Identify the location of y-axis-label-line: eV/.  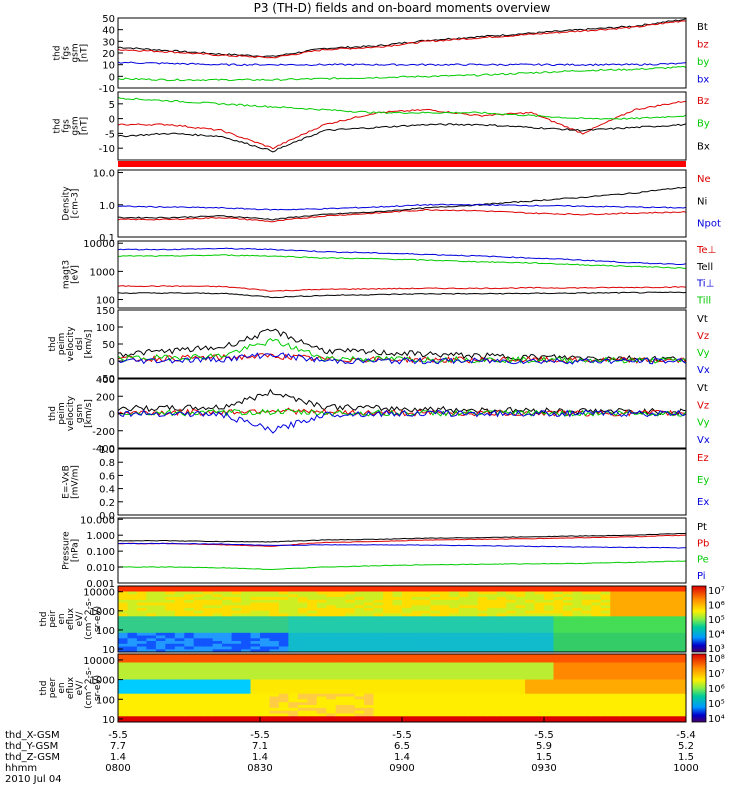
(80, 688).